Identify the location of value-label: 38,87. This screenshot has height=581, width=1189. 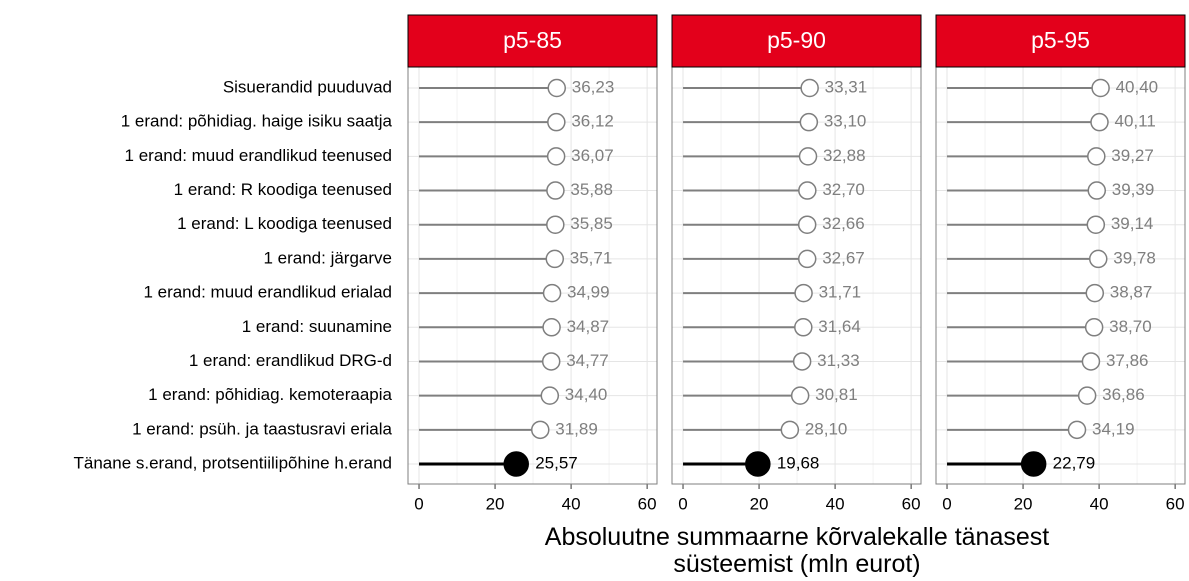
(1131, 292).